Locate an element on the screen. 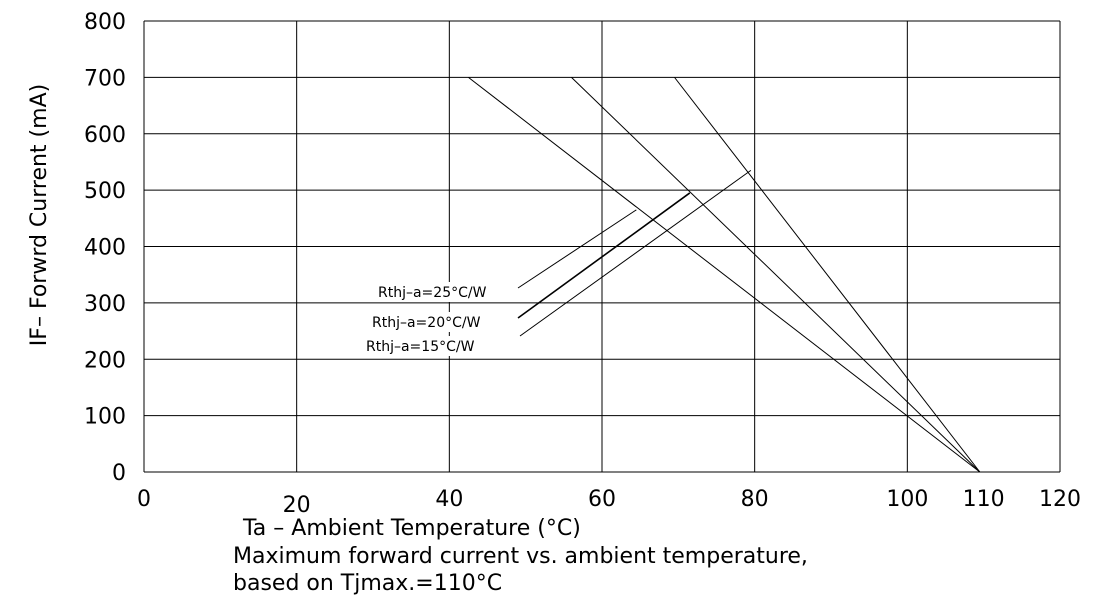 Image resolution: width=1093 pixels, height=603 pixels. x-tick-label: 40 is located at coordinates (449, 499).